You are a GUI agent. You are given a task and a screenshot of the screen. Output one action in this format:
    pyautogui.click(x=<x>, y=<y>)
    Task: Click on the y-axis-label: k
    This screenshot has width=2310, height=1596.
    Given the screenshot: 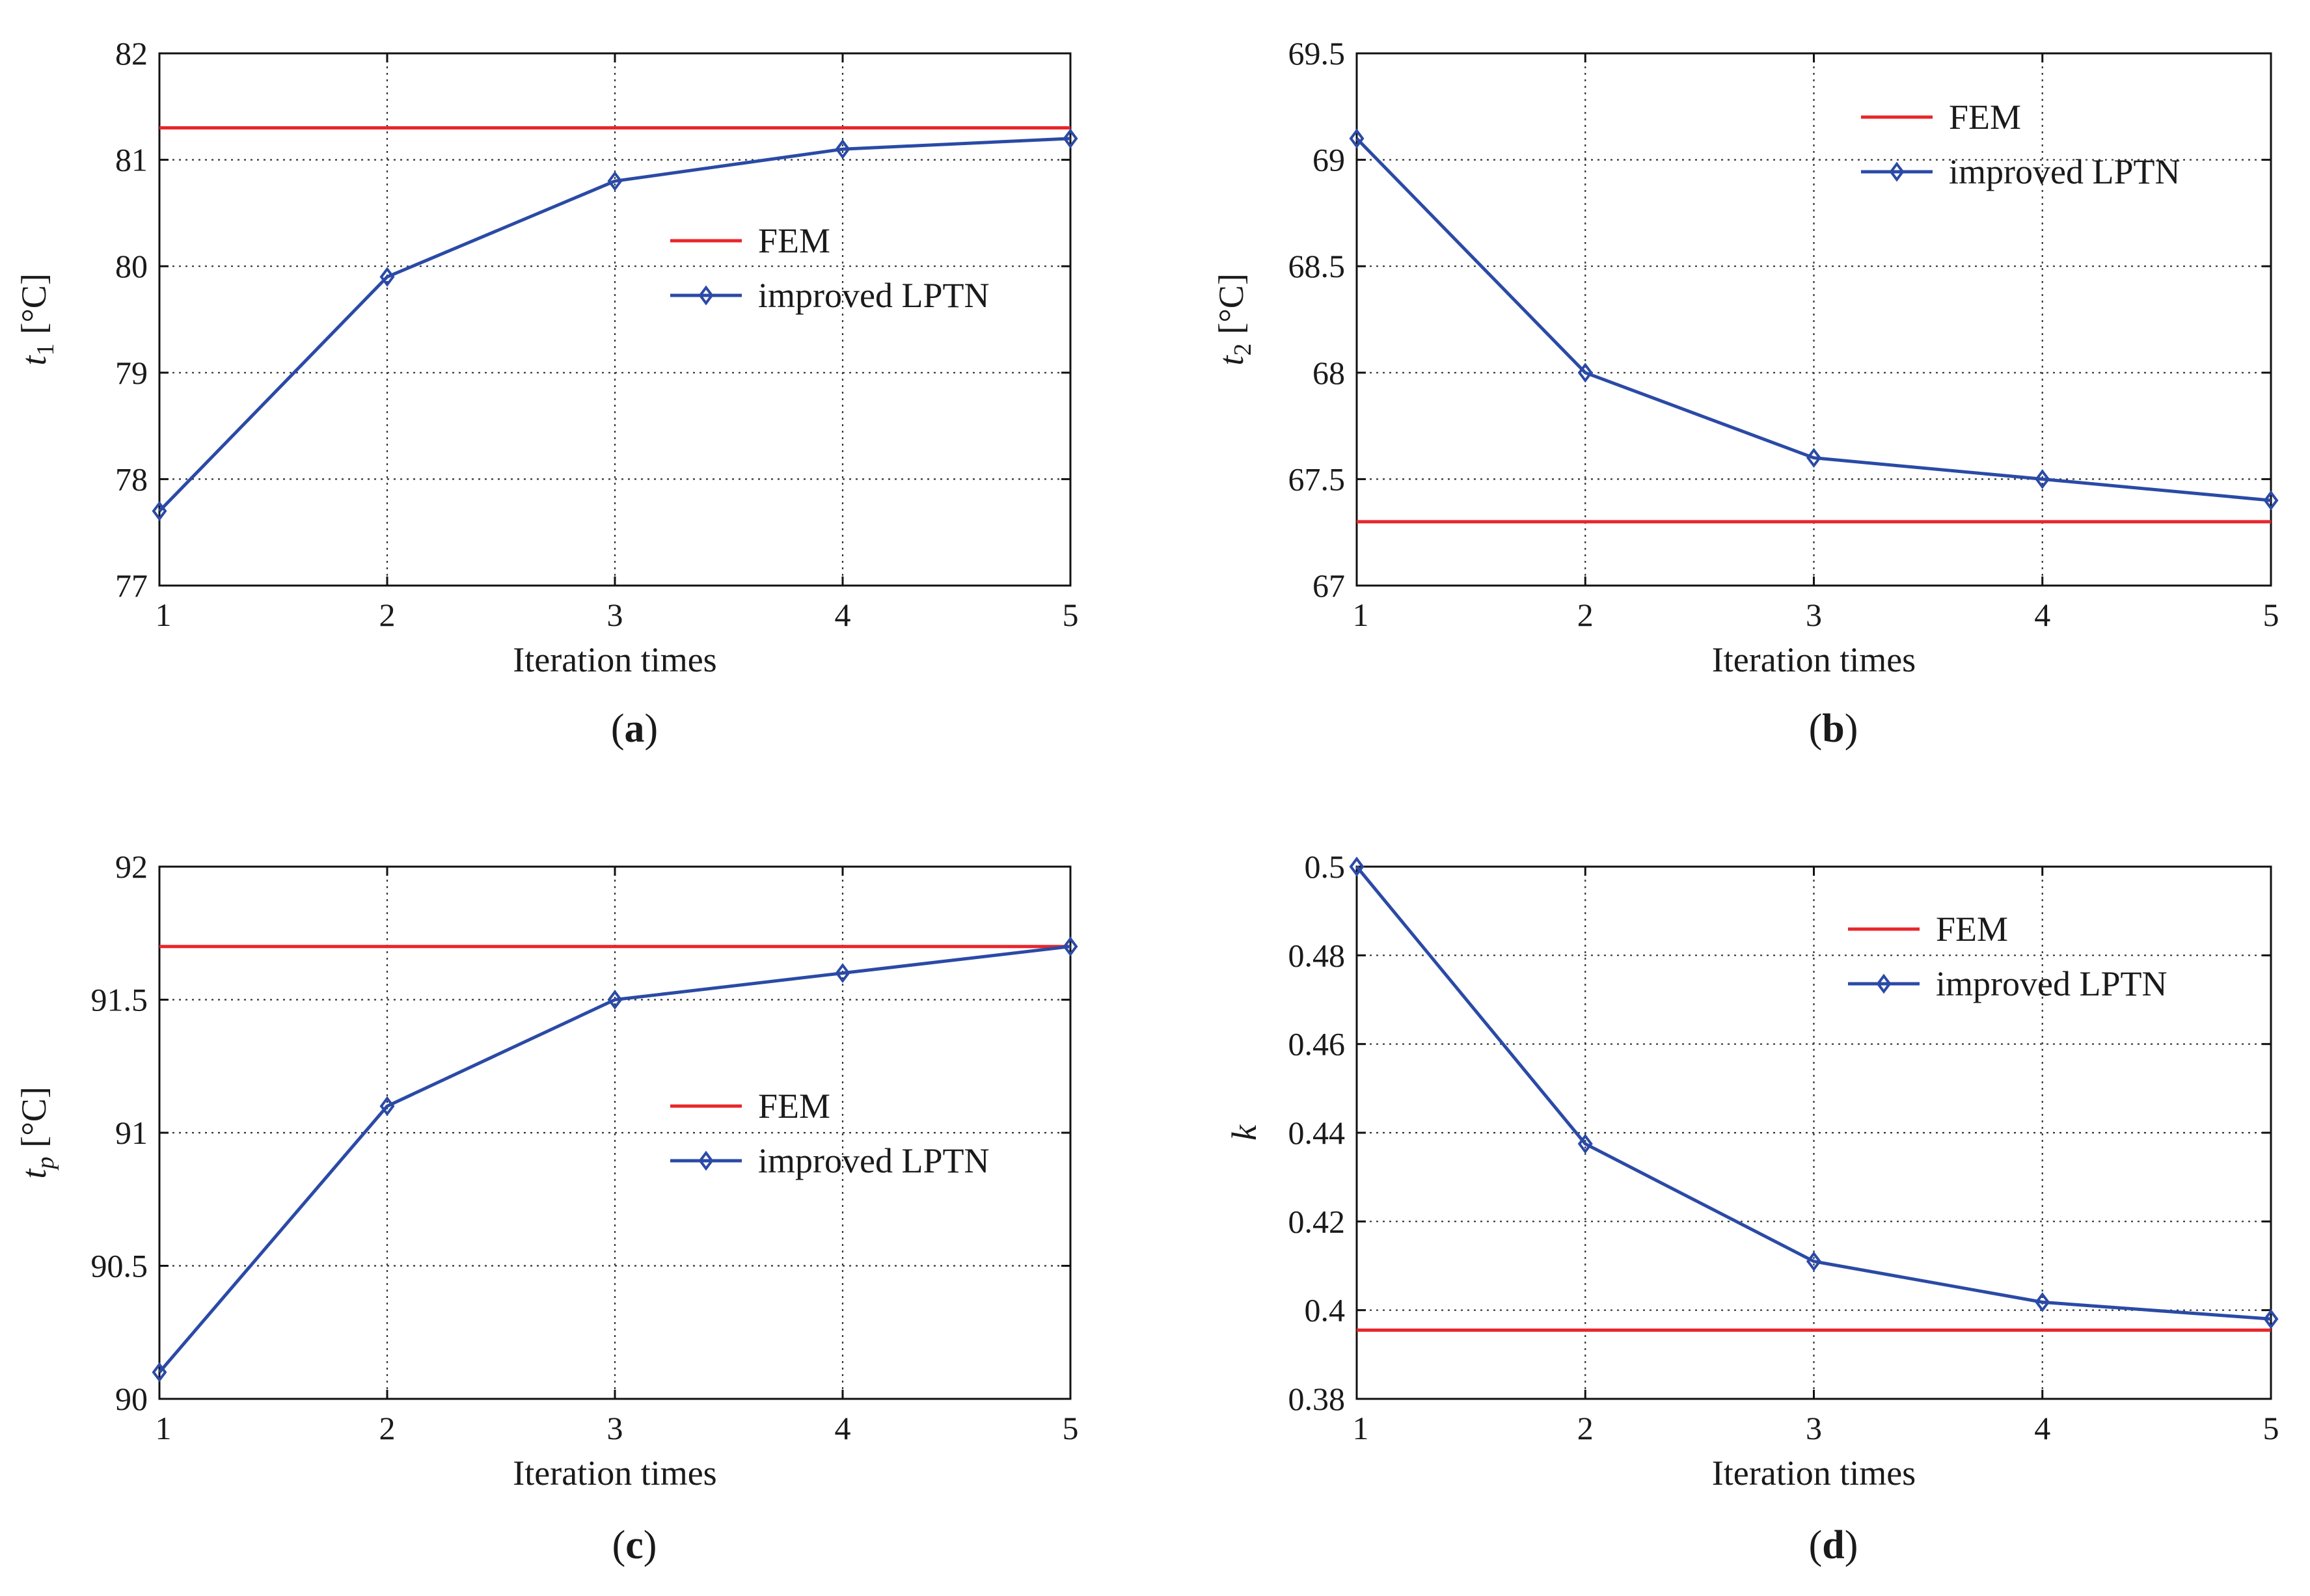 What is the action you would take?
    pyautogui.click(x=1244, y=1132)
    